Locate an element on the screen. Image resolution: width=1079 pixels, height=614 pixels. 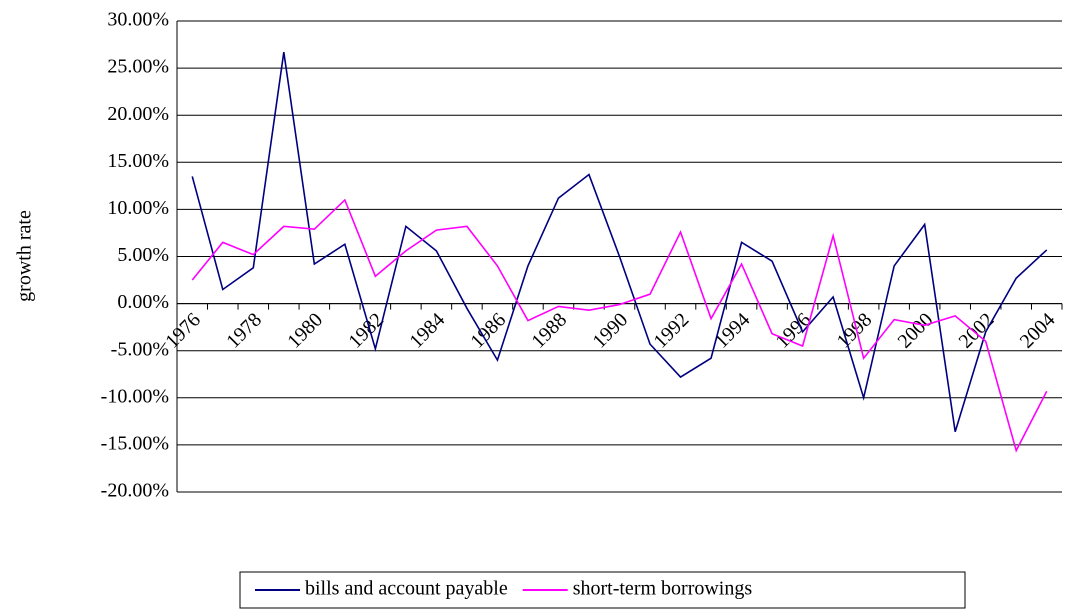
x-tick-label: 1988 is located at coordinates (549, 331).